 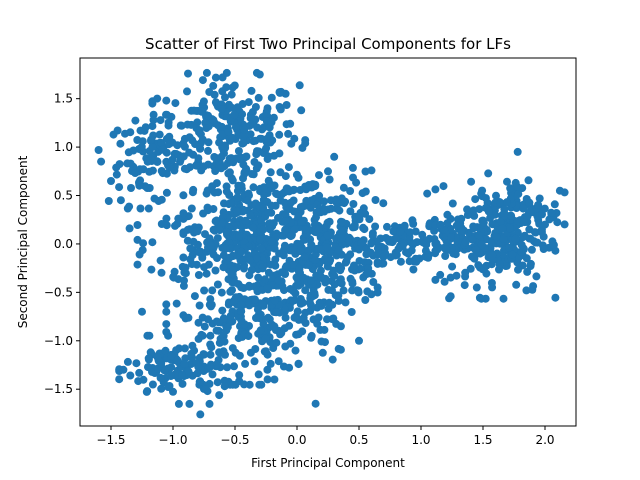 What do you see at coordinates (325, 436) in the screenshot?
I see `x-axis-ticks: −1.5 −1.0 −0.5 0.0 0.5 1.0 1.5 2.0` at bounding box center [325, 436].